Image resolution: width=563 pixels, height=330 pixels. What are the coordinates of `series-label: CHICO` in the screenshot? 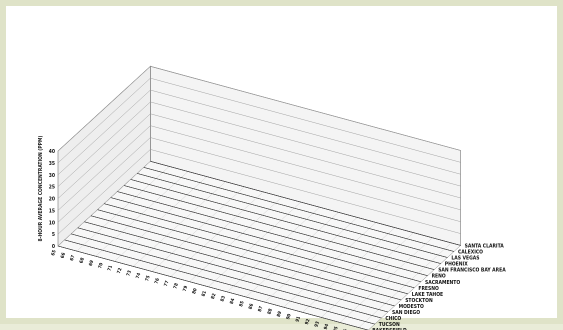 It's located at (393, 319).